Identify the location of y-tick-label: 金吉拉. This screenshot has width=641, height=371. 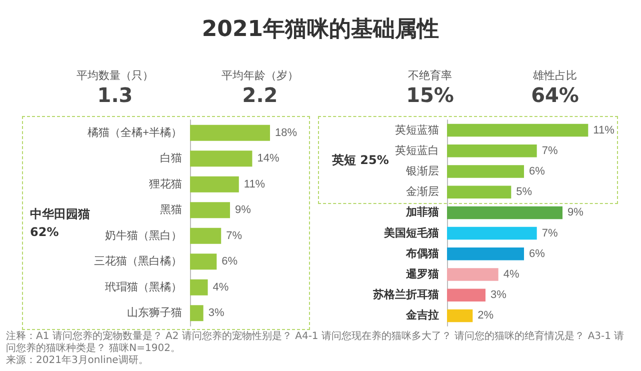
(422, 315).